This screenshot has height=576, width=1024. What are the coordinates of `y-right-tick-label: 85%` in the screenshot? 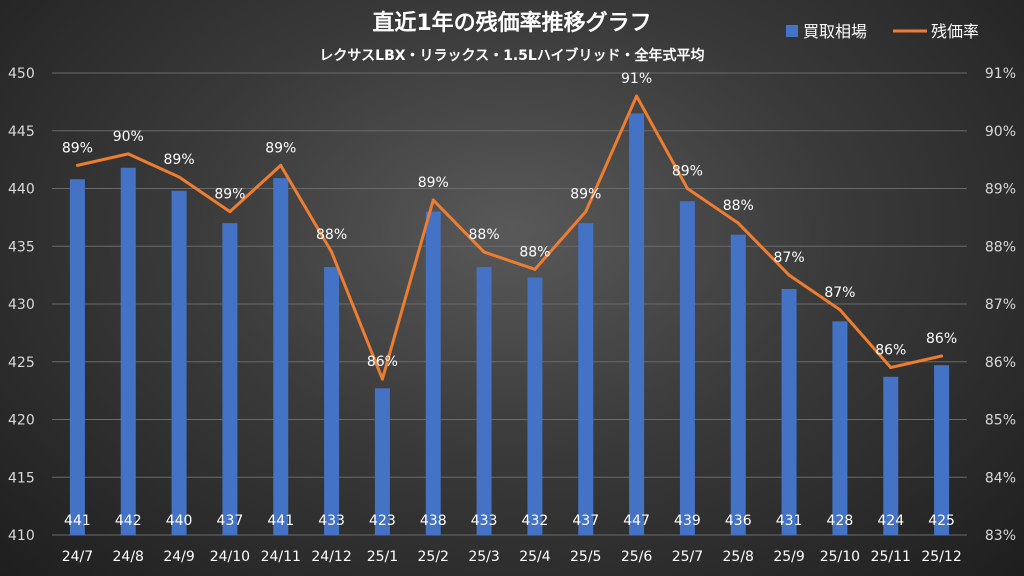 It's located at (1000, 421).